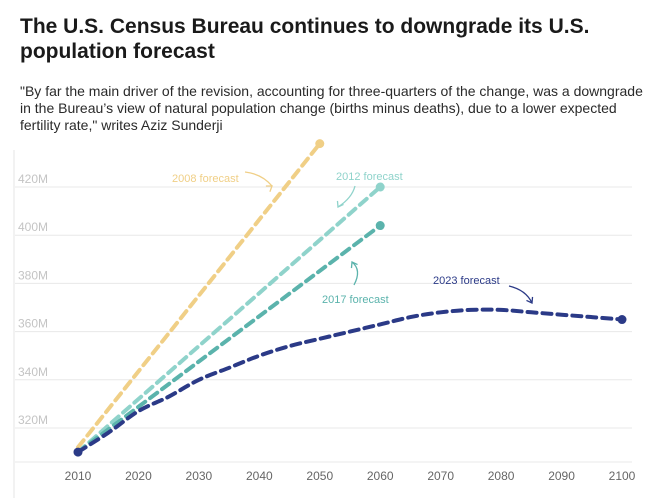 The image size is (670, 500). What do you see at coordinates (33, 227) in the screenshot?
I see `y-tick-label: 400M` at bounding box center [33, 227].